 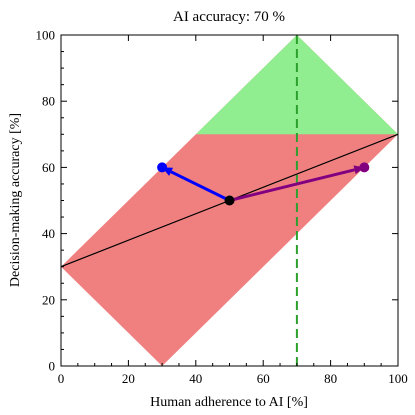 What do you see at coordinates (162, 167) in the screenshot?
I see `blue-point` at bounding box center [162, 167].